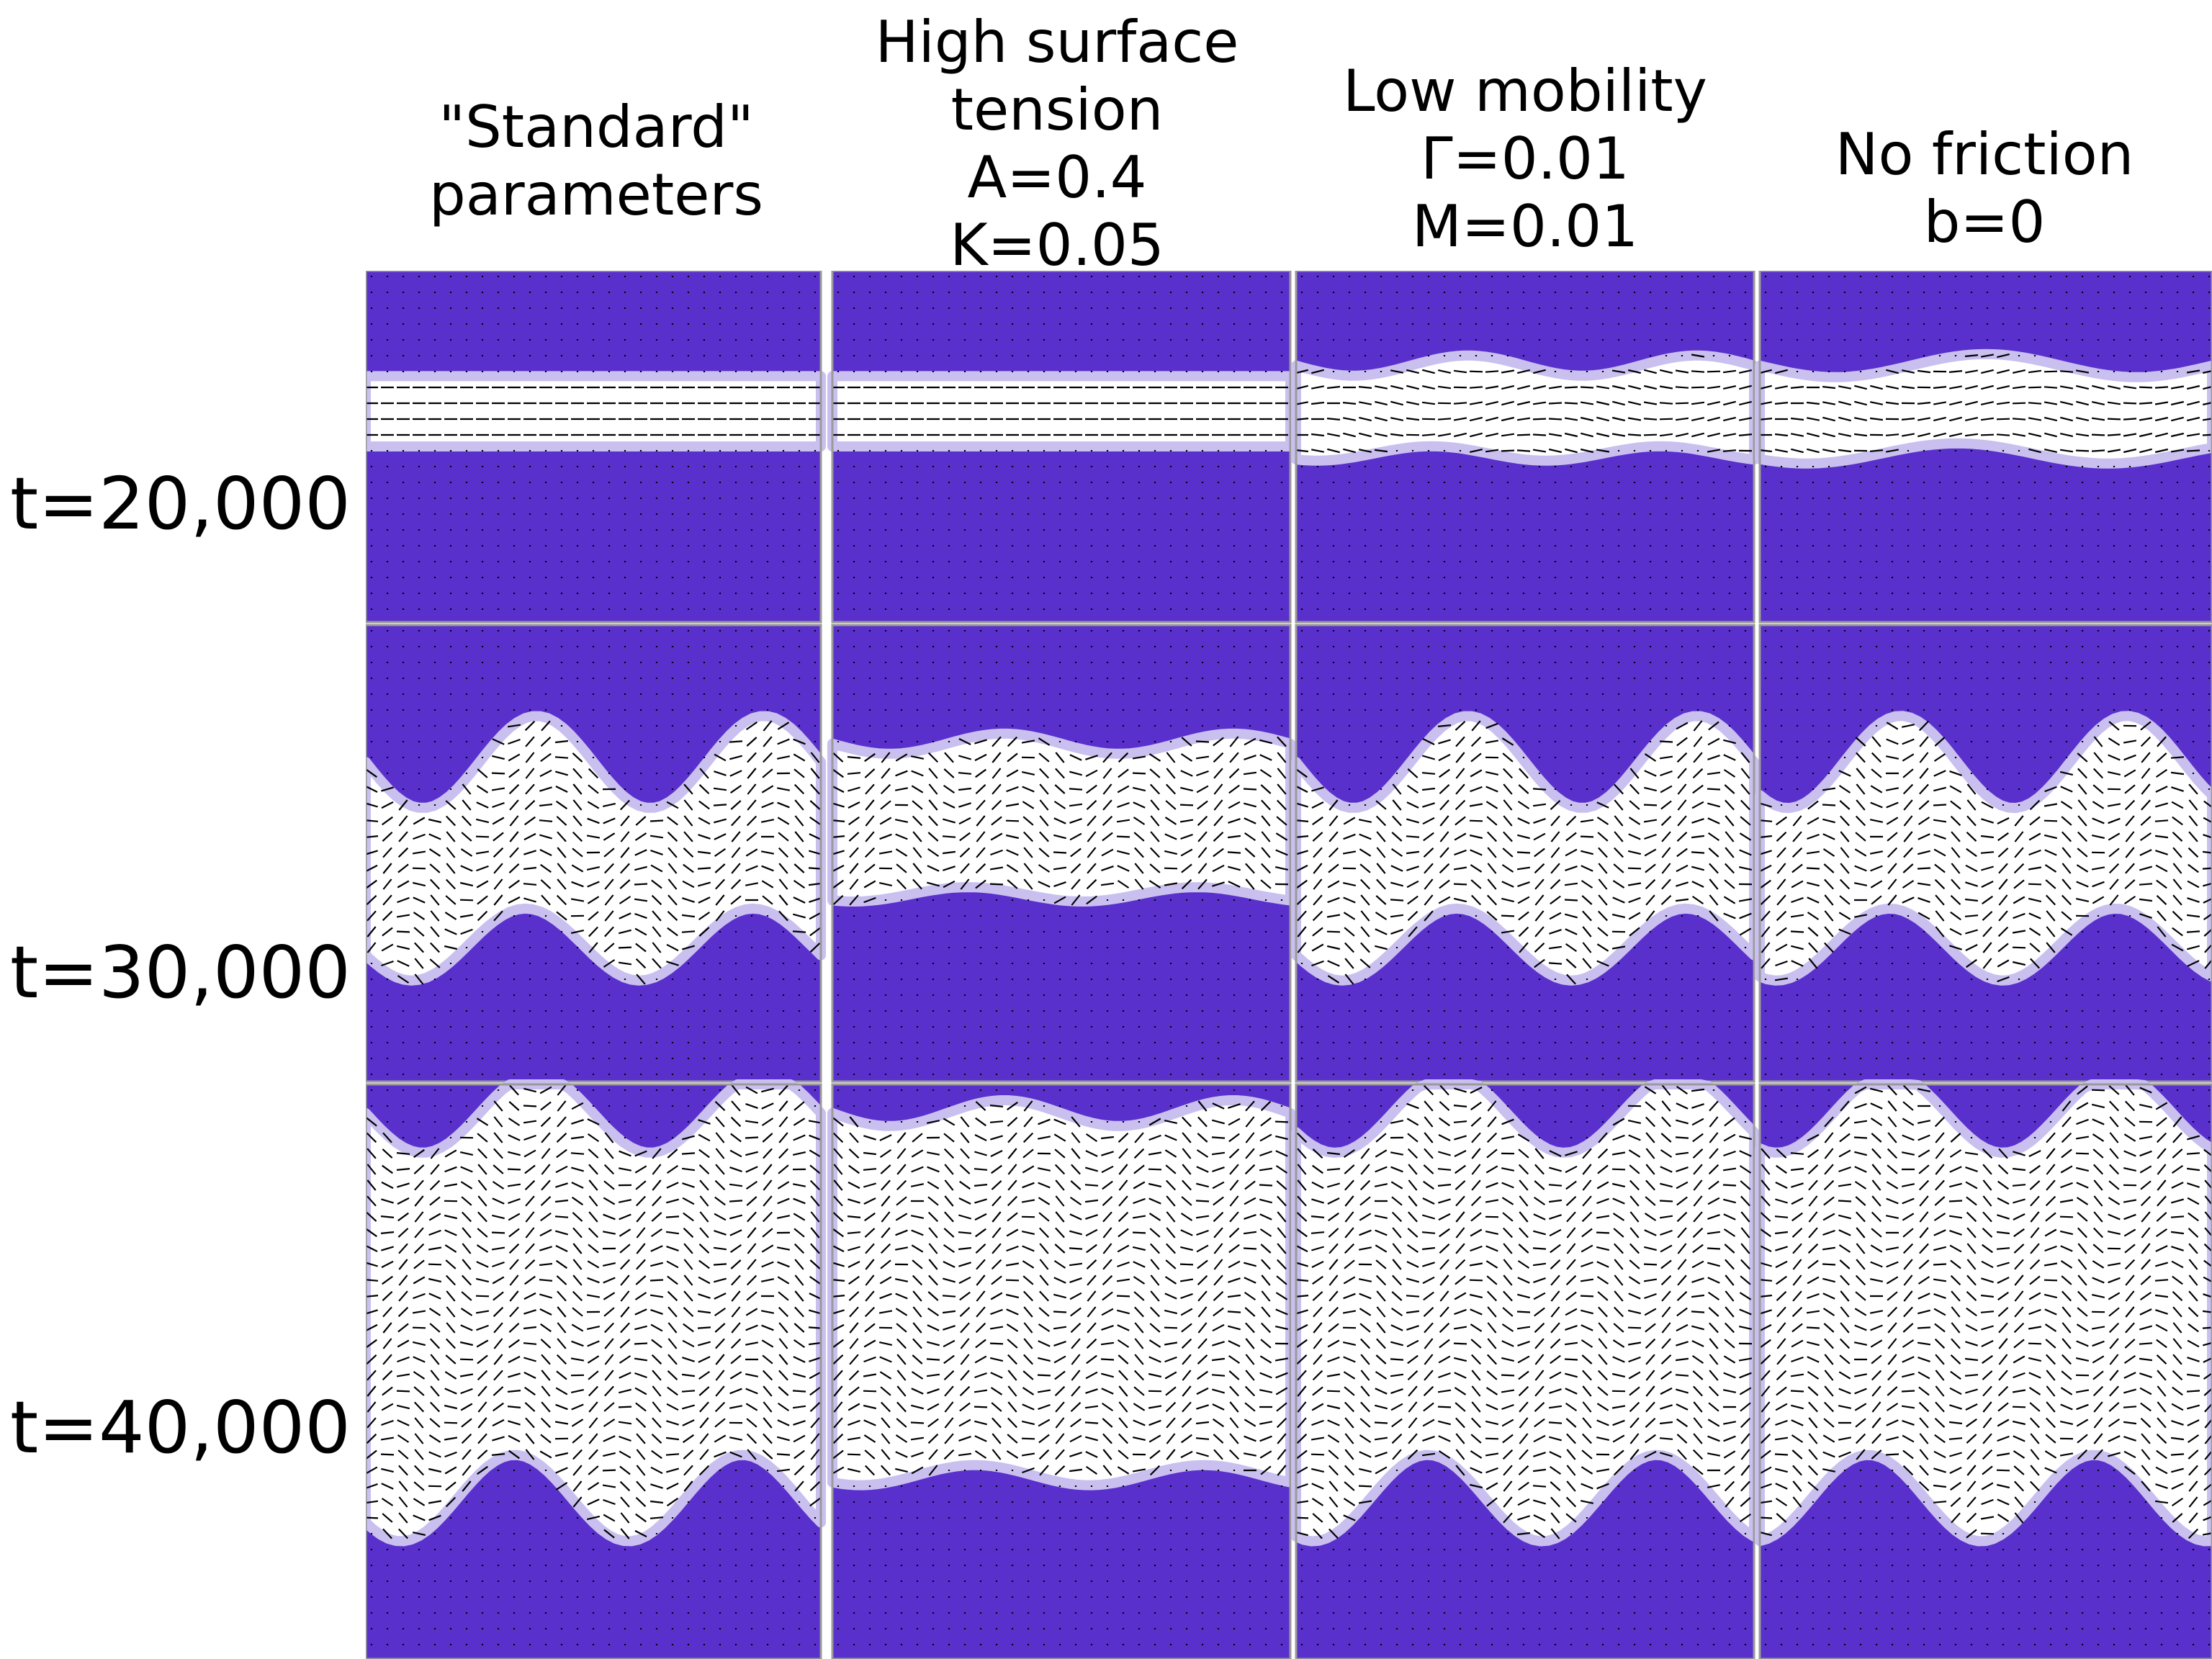 The height and width of the screenshot is (1659, 2212). I want to click on col-title-low-mobility: Low mobility Γ=0.01 M=0.01, so click(1525, 159).